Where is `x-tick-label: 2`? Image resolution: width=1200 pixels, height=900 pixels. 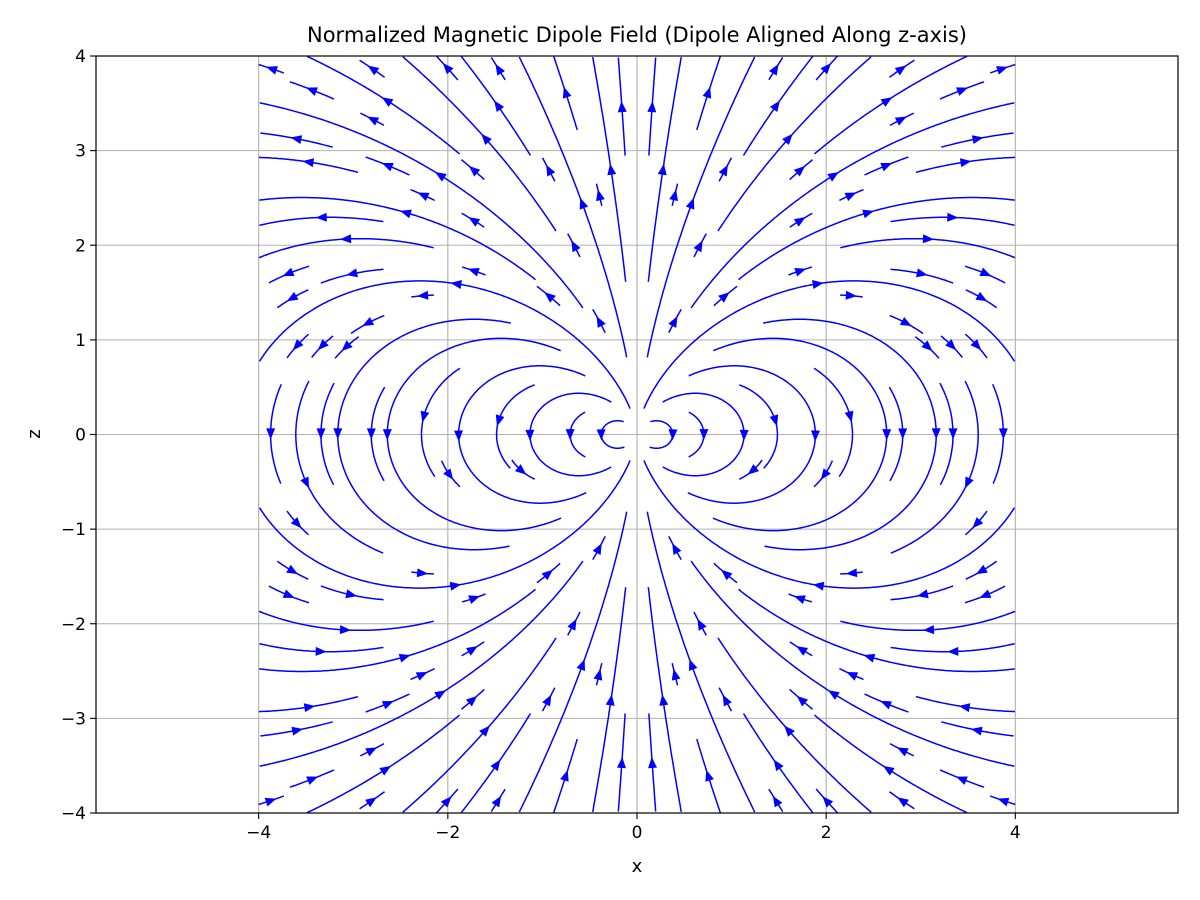
x-tick-label: 2 is located at coordinates (826, 833).